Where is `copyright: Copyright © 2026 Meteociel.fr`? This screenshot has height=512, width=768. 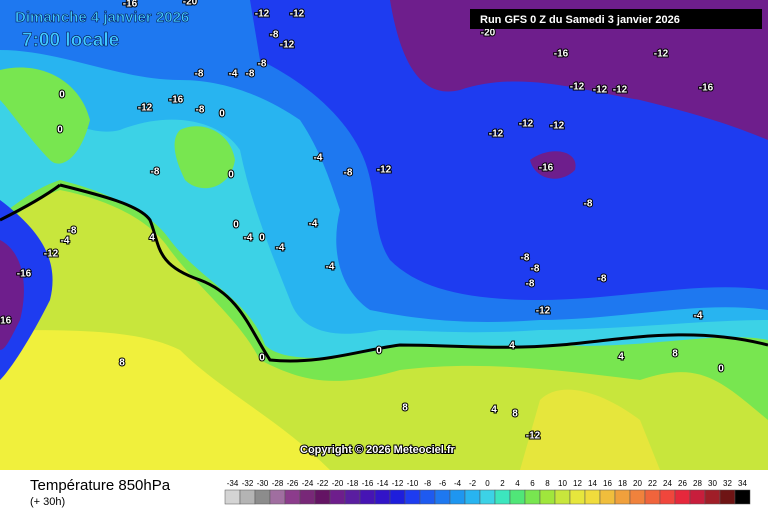 copyright: Copyright © 2026 Meteociel.fr is located at coordinates (378, 450).